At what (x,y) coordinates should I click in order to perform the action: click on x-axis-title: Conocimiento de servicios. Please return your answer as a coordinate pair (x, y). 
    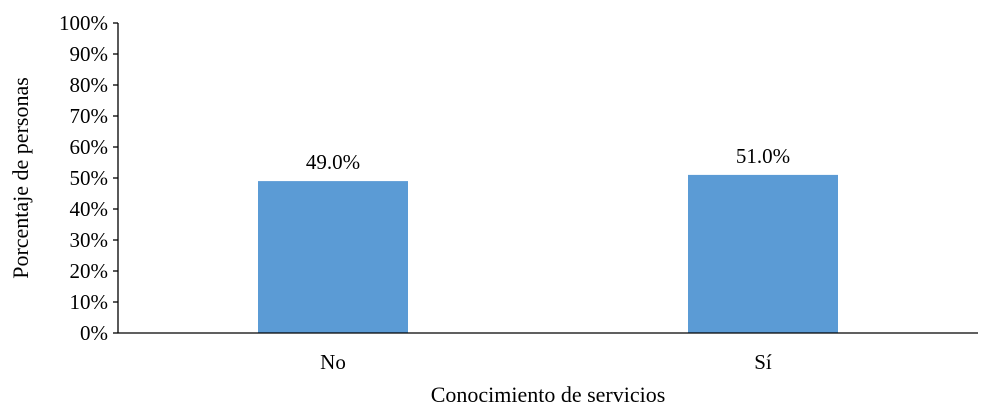
    Looking at the image, I should click on (548, 394).